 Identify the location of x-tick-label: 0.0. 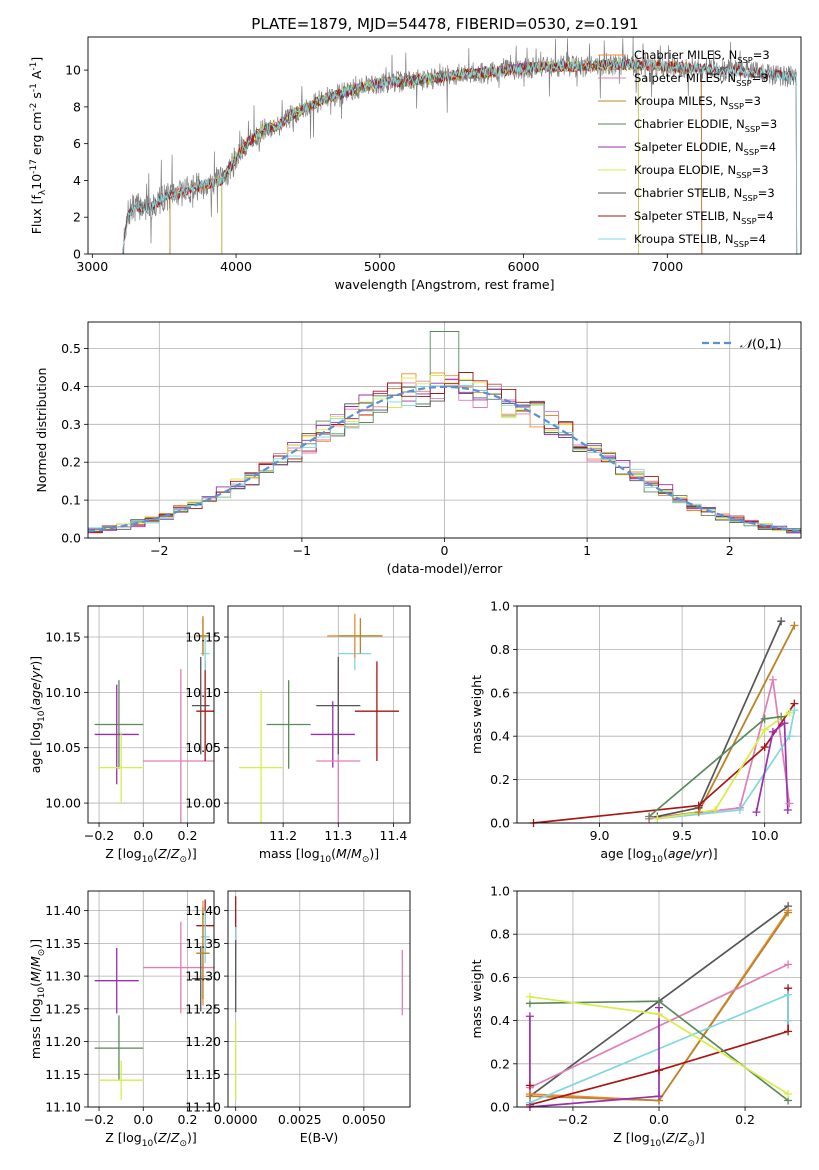
(143, 1119).